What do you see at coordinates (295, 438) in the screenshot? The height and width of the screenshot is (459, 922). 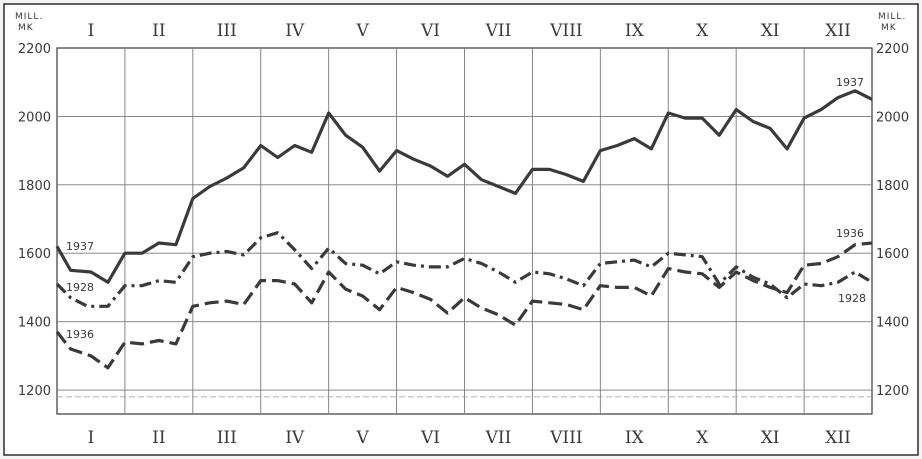 I see `month-bottom-IV: IV` at bounding box center [295, 438].